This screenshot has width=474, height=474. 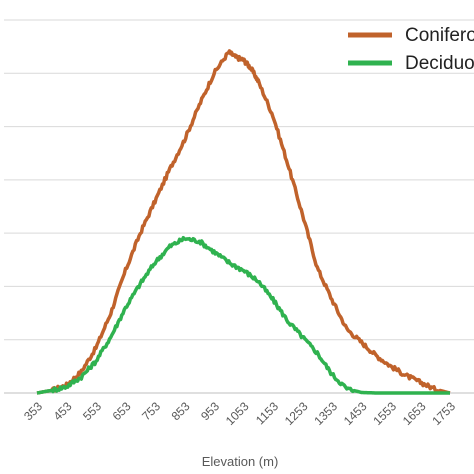 What do you see at coordinates (63, 411) in the screenshot?
I see `x-tick-label: 453` at bounding box center [63, 411].